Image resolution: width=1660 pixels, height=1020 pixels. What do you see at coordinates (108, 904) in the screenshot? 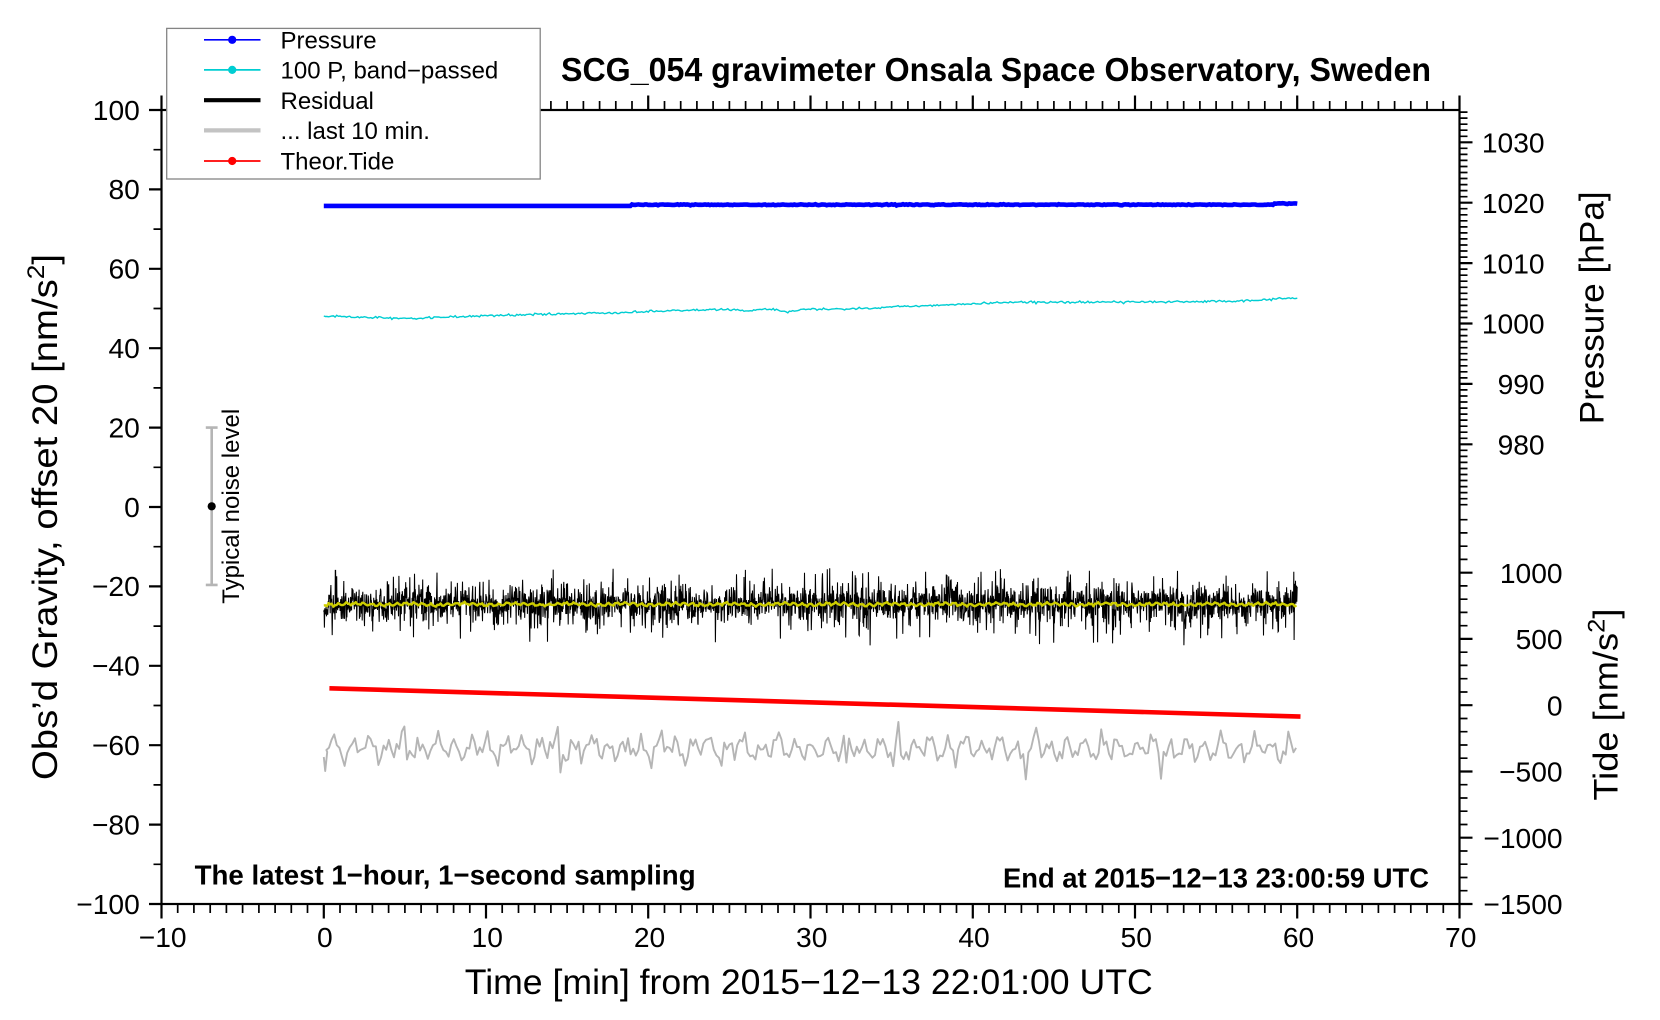
I see `svg-text: −100` at bounding box center [108, 904].